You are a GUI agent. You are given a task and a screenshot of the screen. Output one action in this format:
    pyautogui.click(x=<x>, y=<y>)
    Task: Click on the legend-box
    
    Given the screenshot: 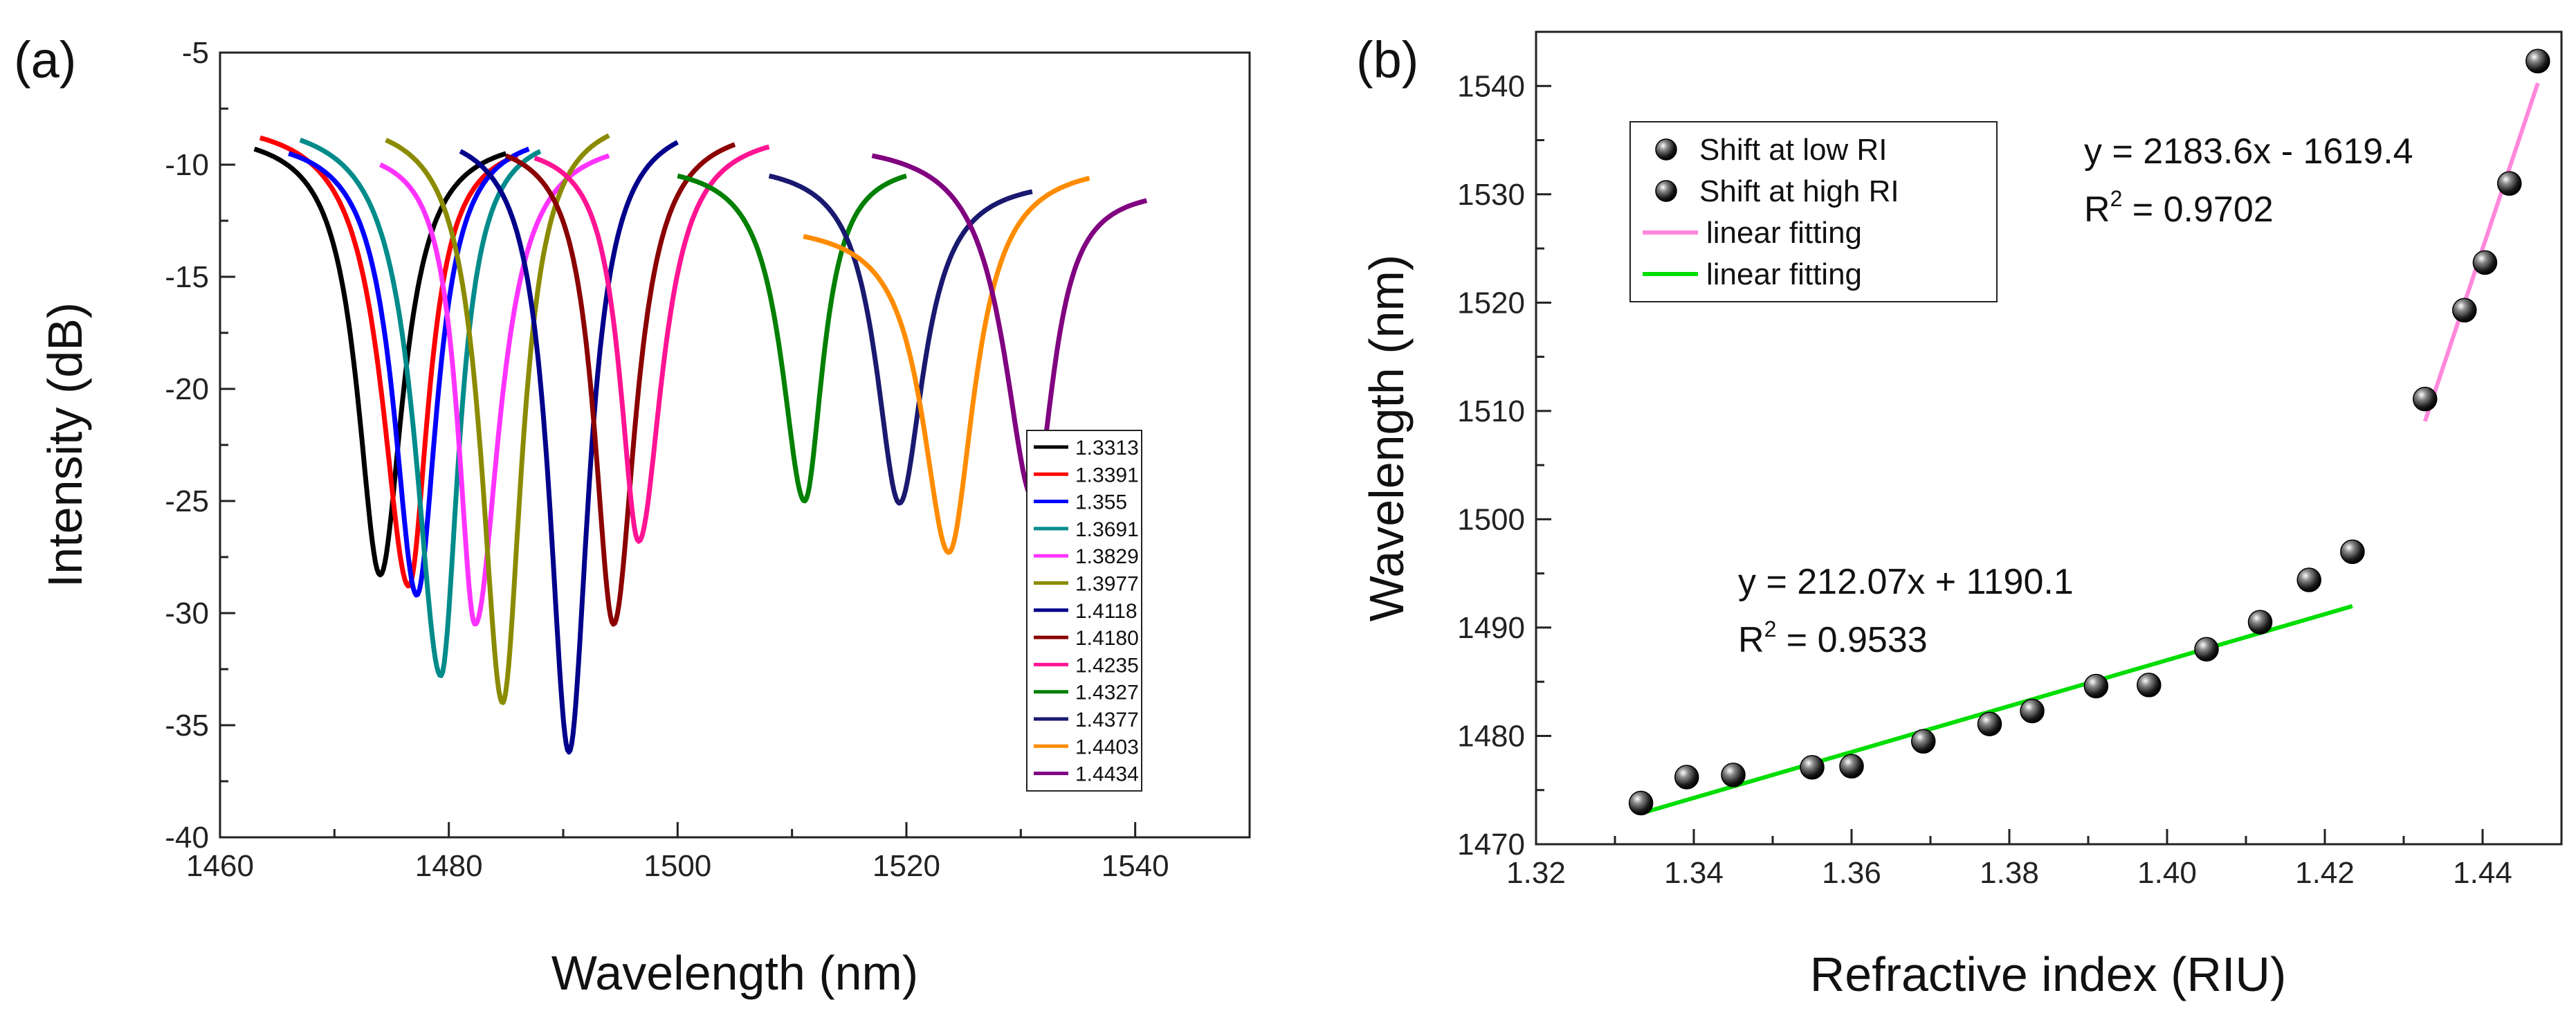 What is the action you would take?
    pyautogui.click(x=1814, y=211)
    